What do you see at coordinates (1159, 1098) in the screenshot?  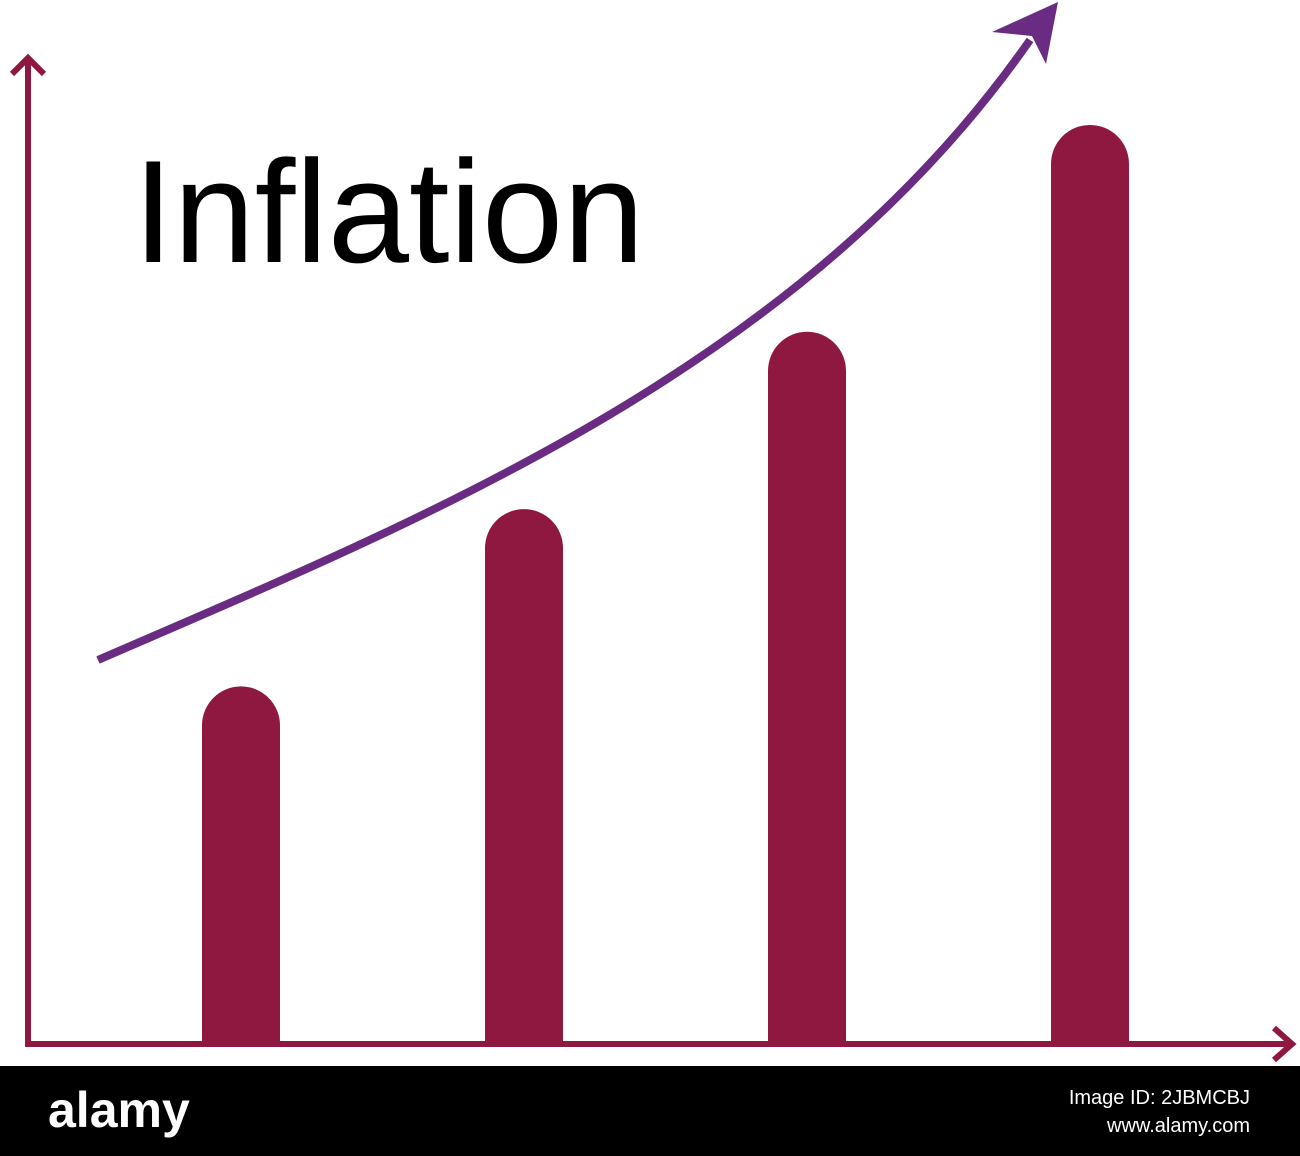 I see `footer-image-id: Image ID: 2JBMCBJ` at bounding box center [1159, 1098].